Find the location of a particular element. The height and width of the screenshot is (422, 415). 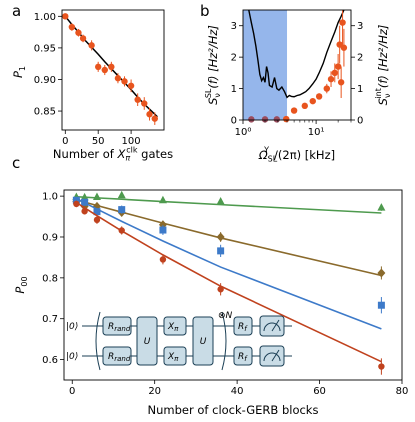

u-gate-2: U is located at coordinates (203, 341).